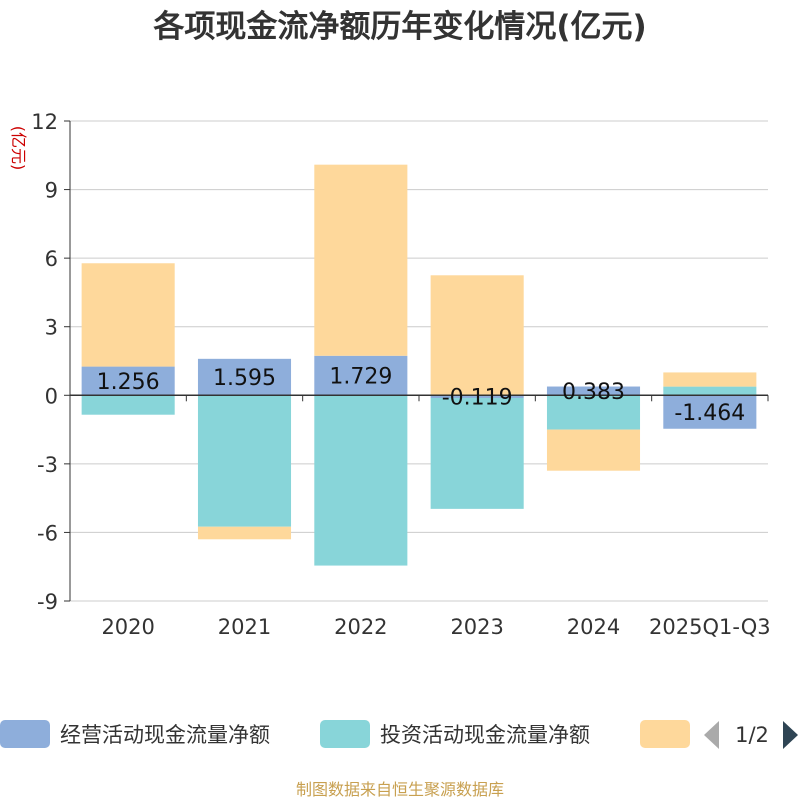 This screenshot has height=800, width=800. I want to click on bar-s0-2023, so click(477, 397).